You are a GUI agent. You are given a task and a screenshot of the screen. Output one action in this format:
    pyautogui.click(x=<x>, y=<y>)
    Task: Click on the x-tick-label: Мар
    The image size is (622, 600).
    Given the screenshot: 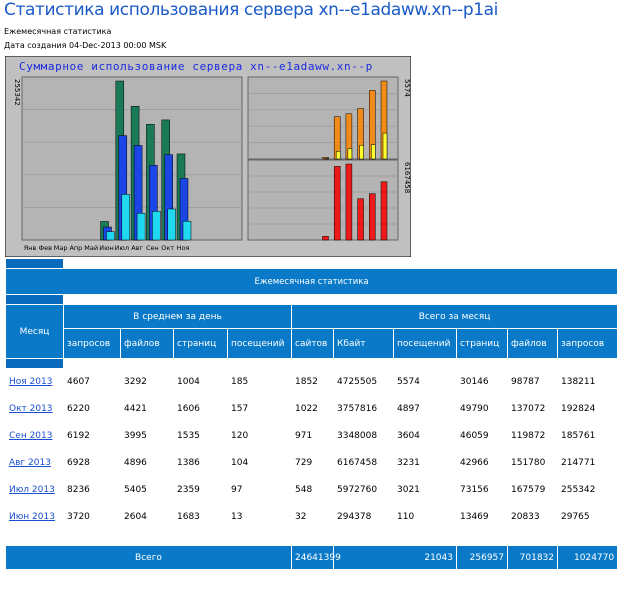 What is the action you would take?
    pyautogui.click(x=61, y=248)
    